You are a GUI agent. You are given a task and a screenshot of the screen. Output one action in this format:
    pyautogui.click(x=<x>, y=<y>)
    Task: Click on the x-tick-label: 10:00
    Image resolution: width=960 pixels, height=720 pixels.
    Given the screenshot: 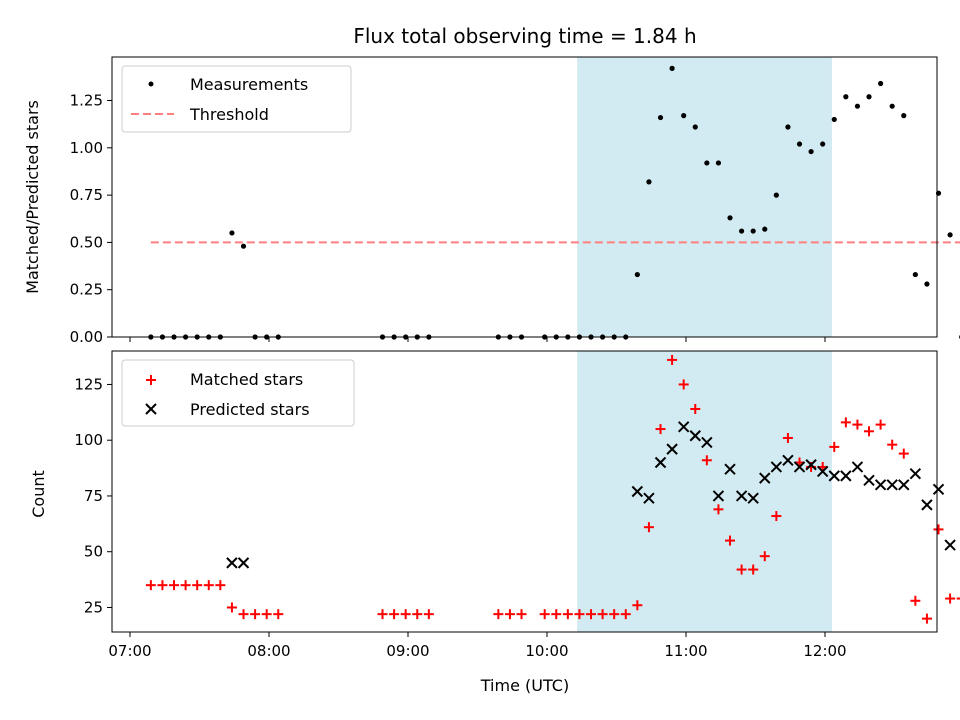 What is the action you would take?
    pyautogui.click(x=546, y=651)
    